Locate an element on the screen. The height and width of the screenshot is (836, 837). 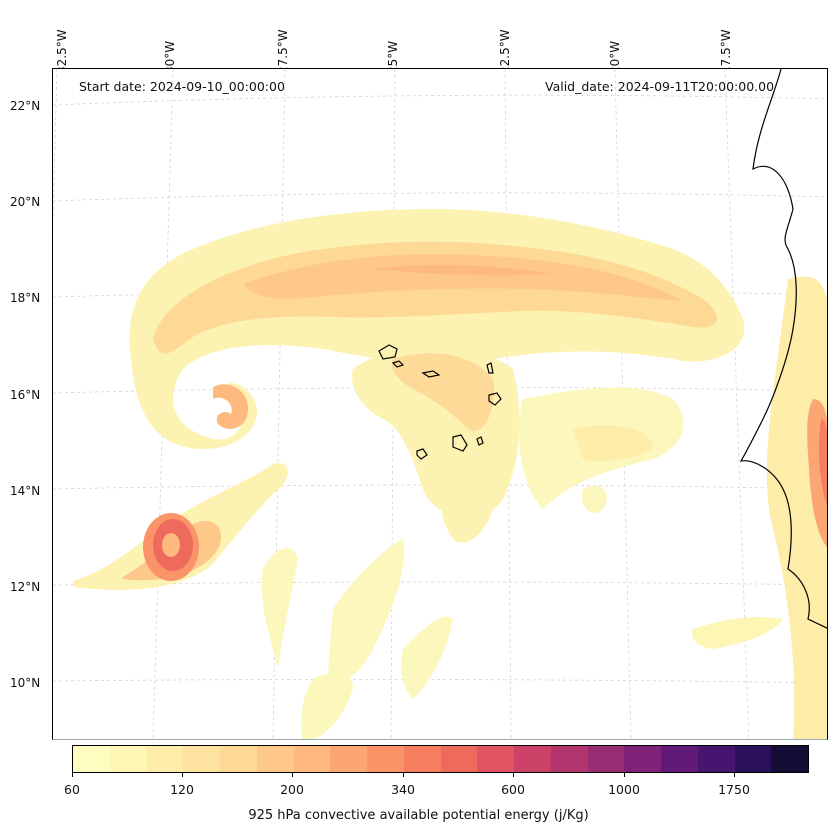
island-boa-vista is located at coordinates (495, 399).